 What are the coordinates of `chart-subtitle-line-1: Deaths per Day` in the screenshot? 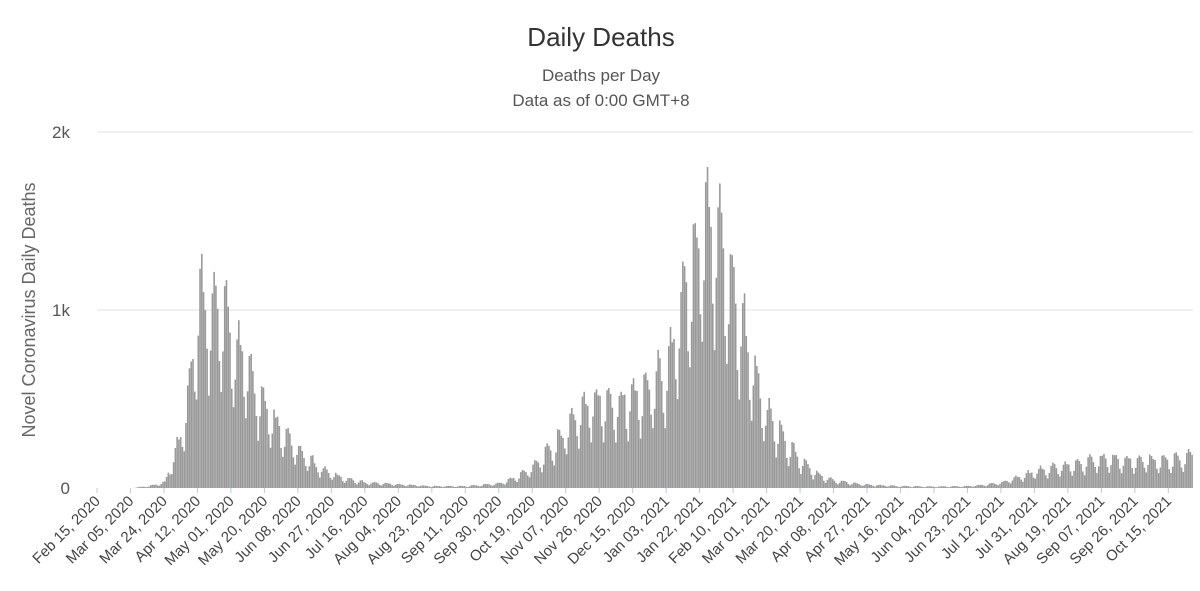 It's located at (601, 75).